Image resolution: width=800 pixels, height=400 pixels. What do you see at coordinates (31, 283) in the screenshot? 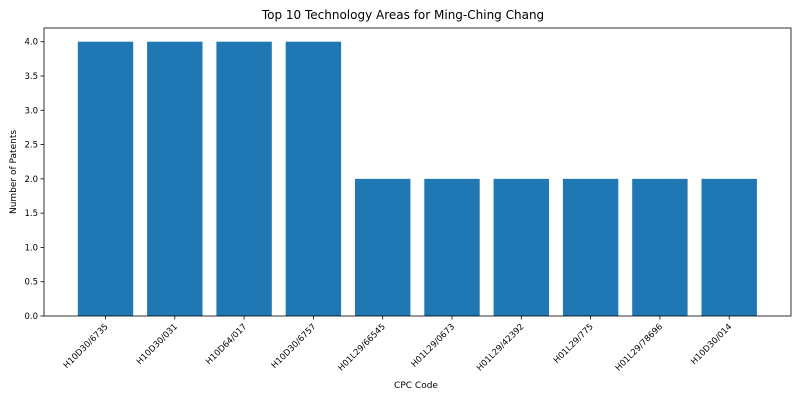
I see `y-tick-label-1: 0.5` at bounding box center [31, 283].